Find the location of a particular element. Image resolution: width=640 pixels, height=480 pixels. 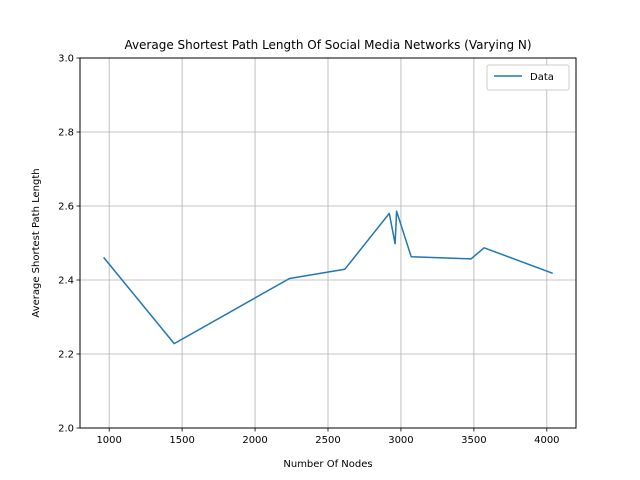

y-tick-label: 2.4 is located at coordinates (66, 281).